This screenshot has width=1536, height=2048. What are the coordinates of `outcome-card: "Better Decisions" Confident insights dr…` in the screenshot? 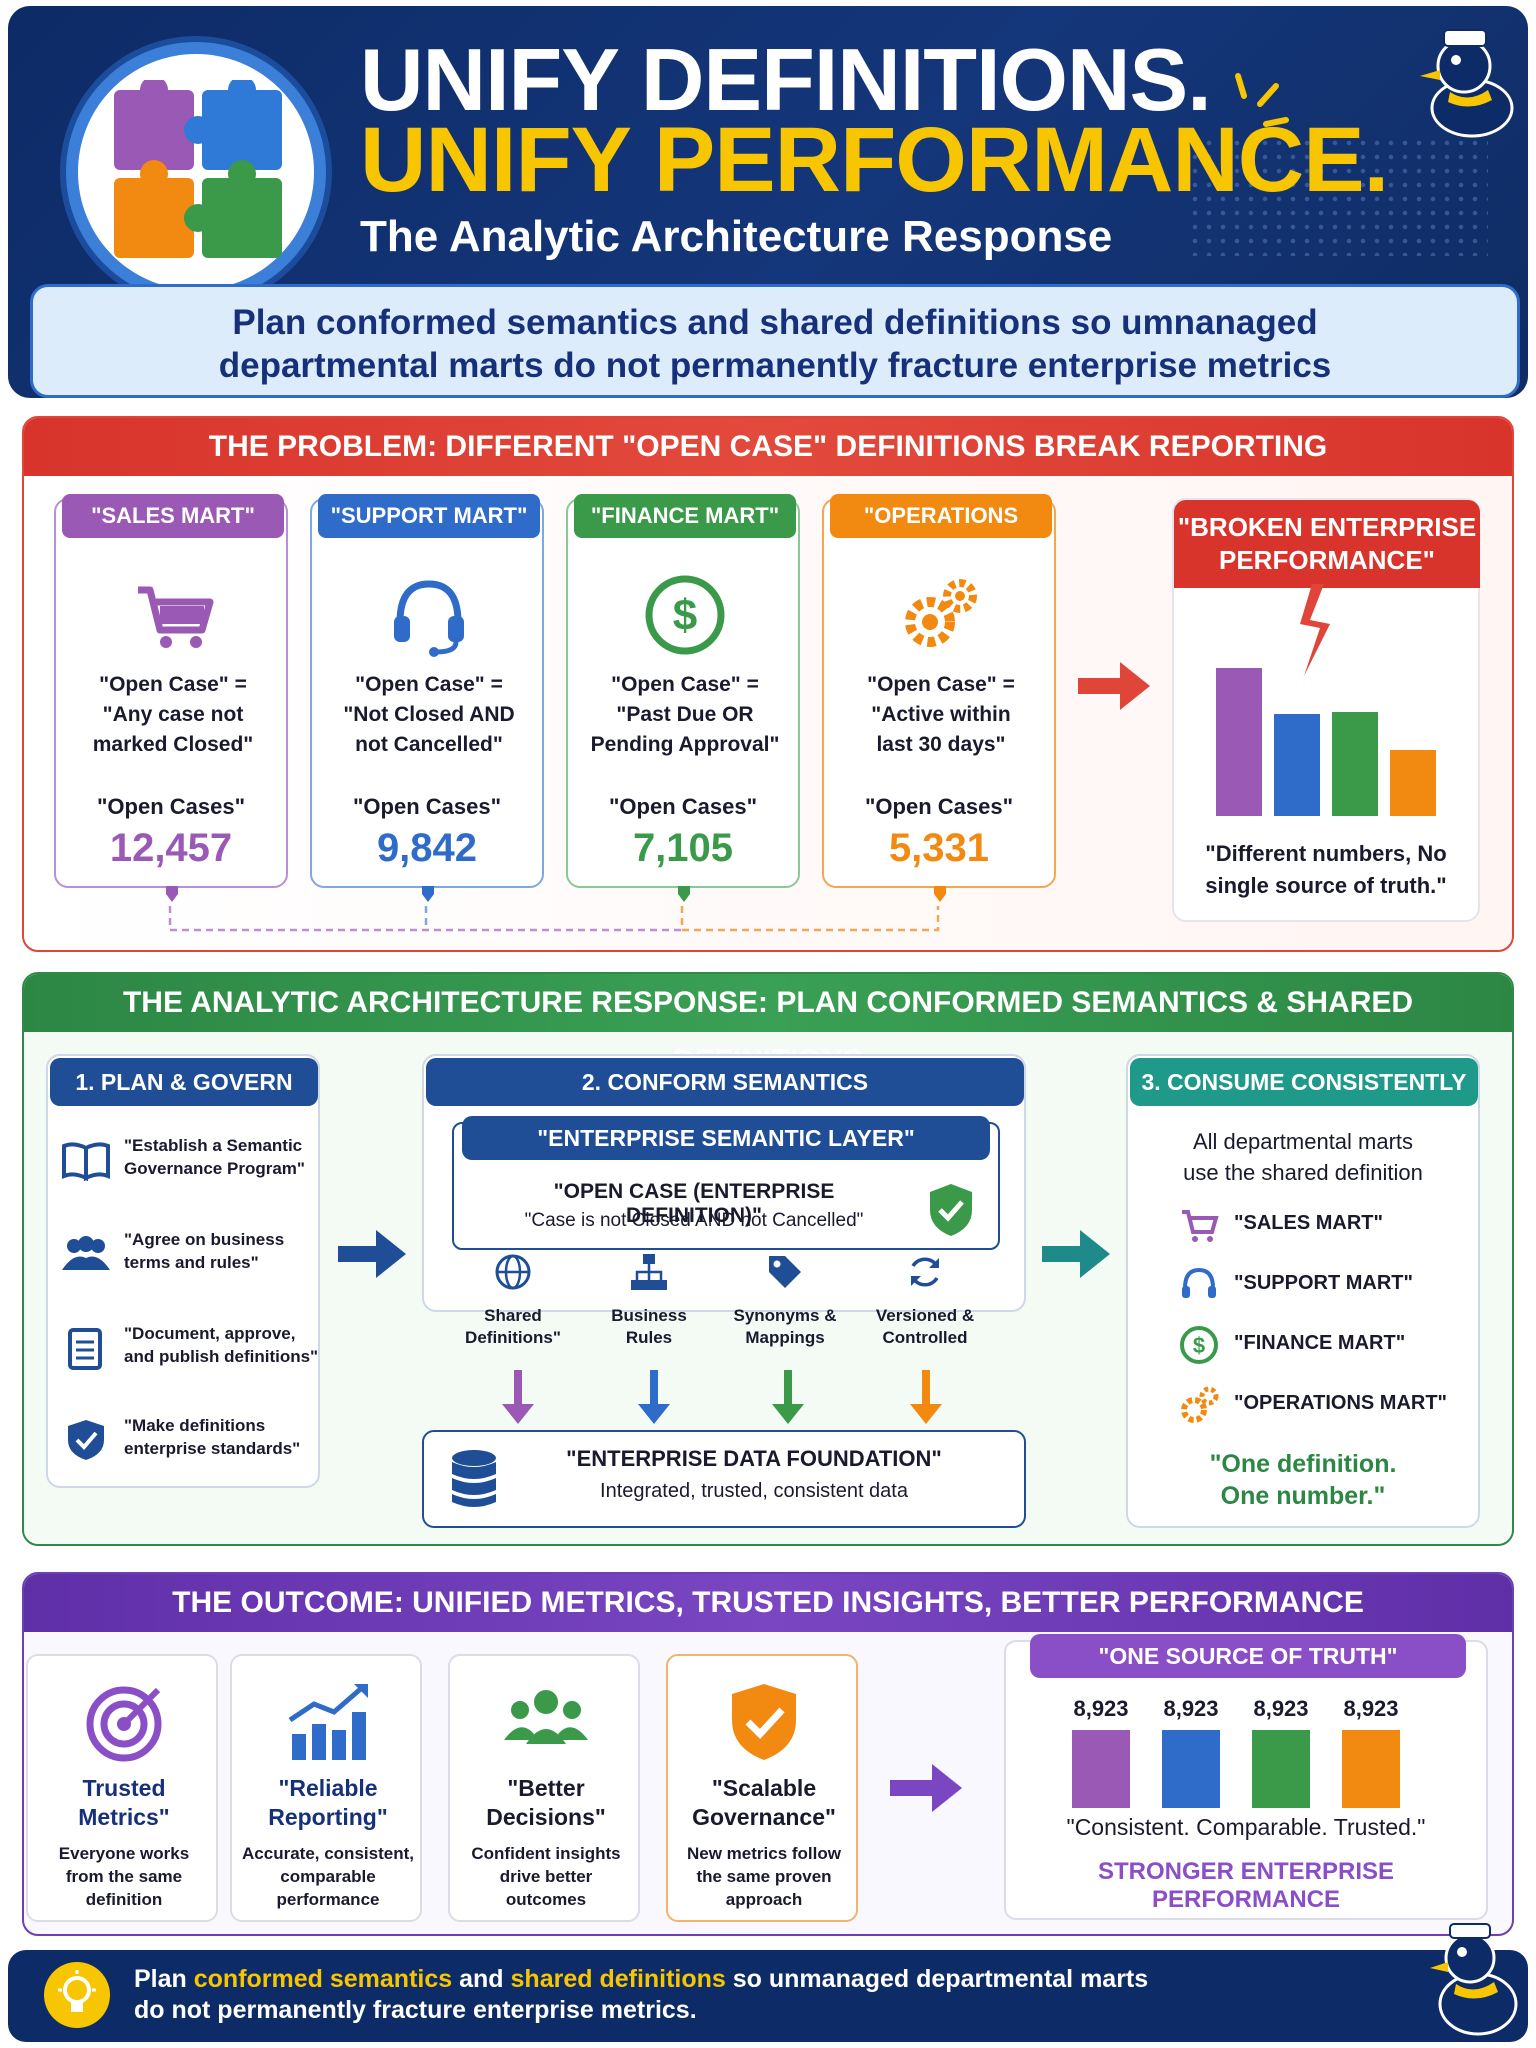 It's located at (544, 1788).